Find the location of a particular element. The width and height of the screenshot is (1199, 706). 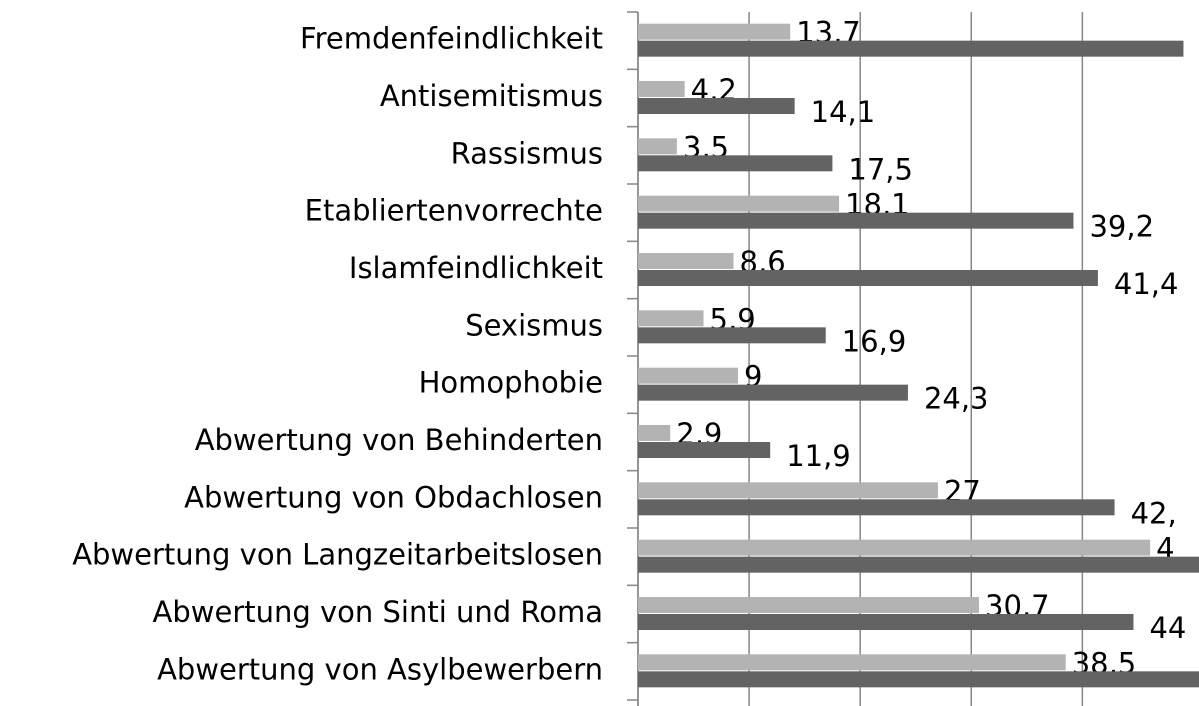

category-label: Etabliertenvorrechte is located at coordinates (454, 211).